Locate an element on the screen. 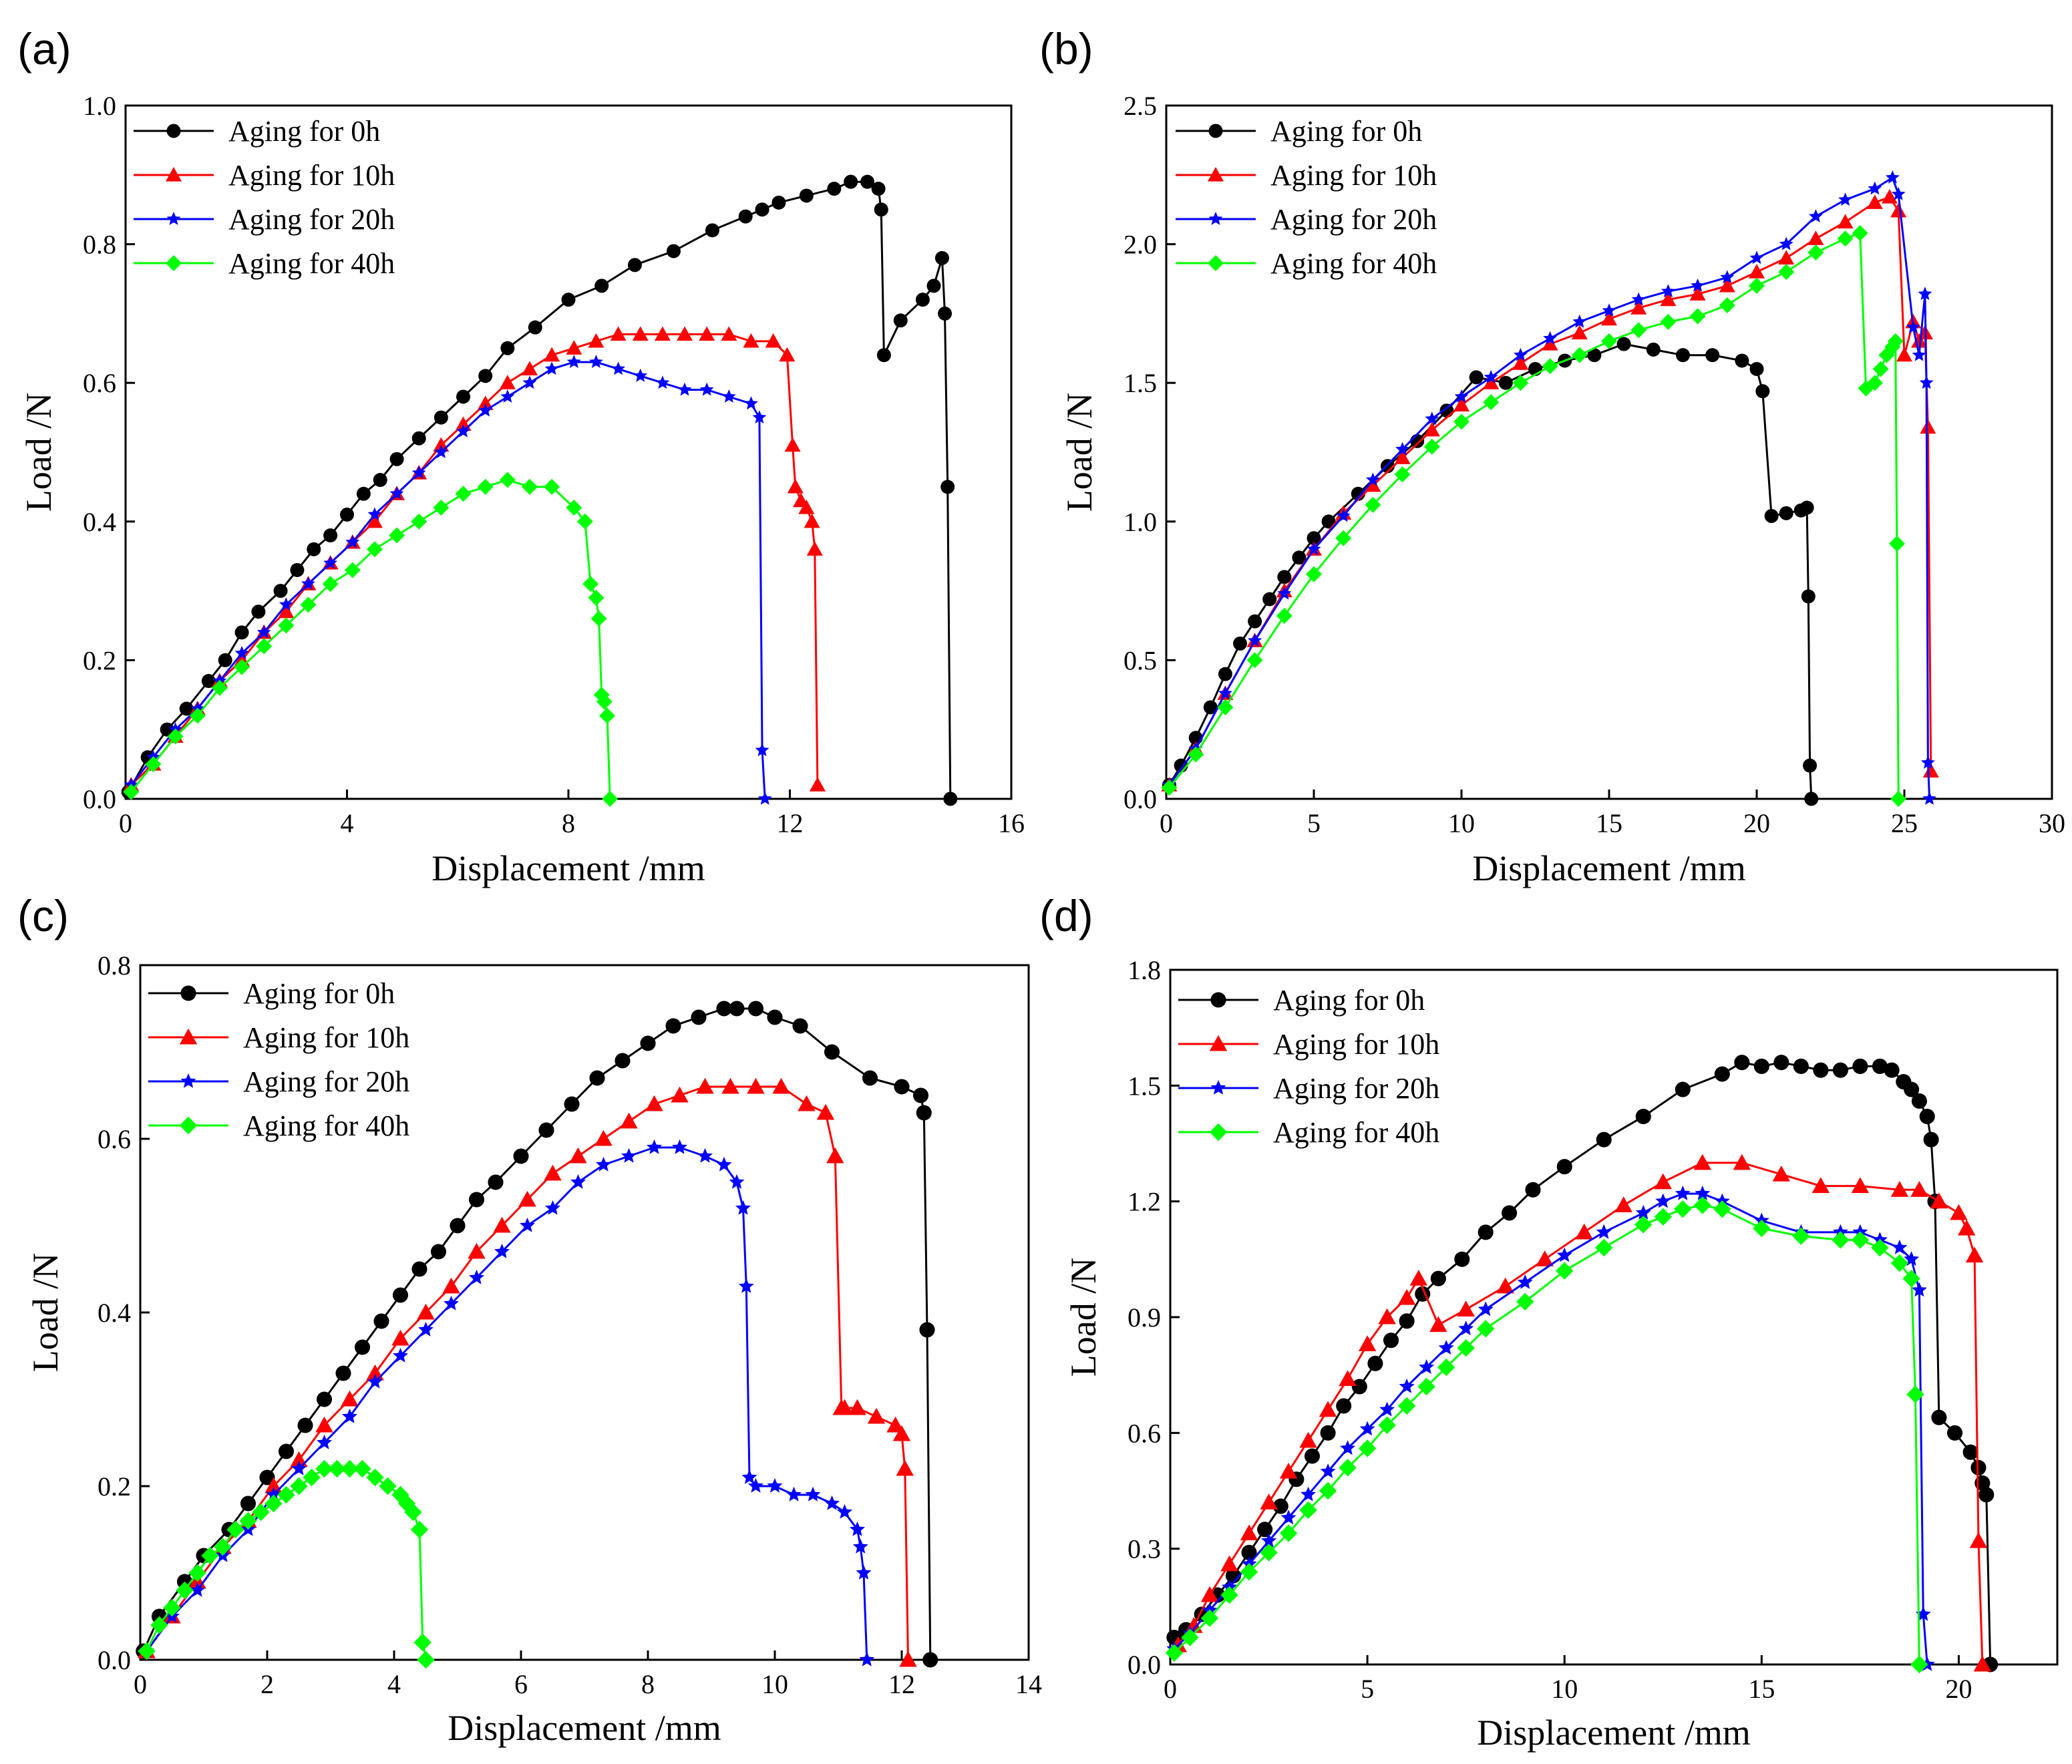 The height and width of the screenshot is (1764, 2072). y-tick-label: 1.0 is located at coordinates (1140, 522).